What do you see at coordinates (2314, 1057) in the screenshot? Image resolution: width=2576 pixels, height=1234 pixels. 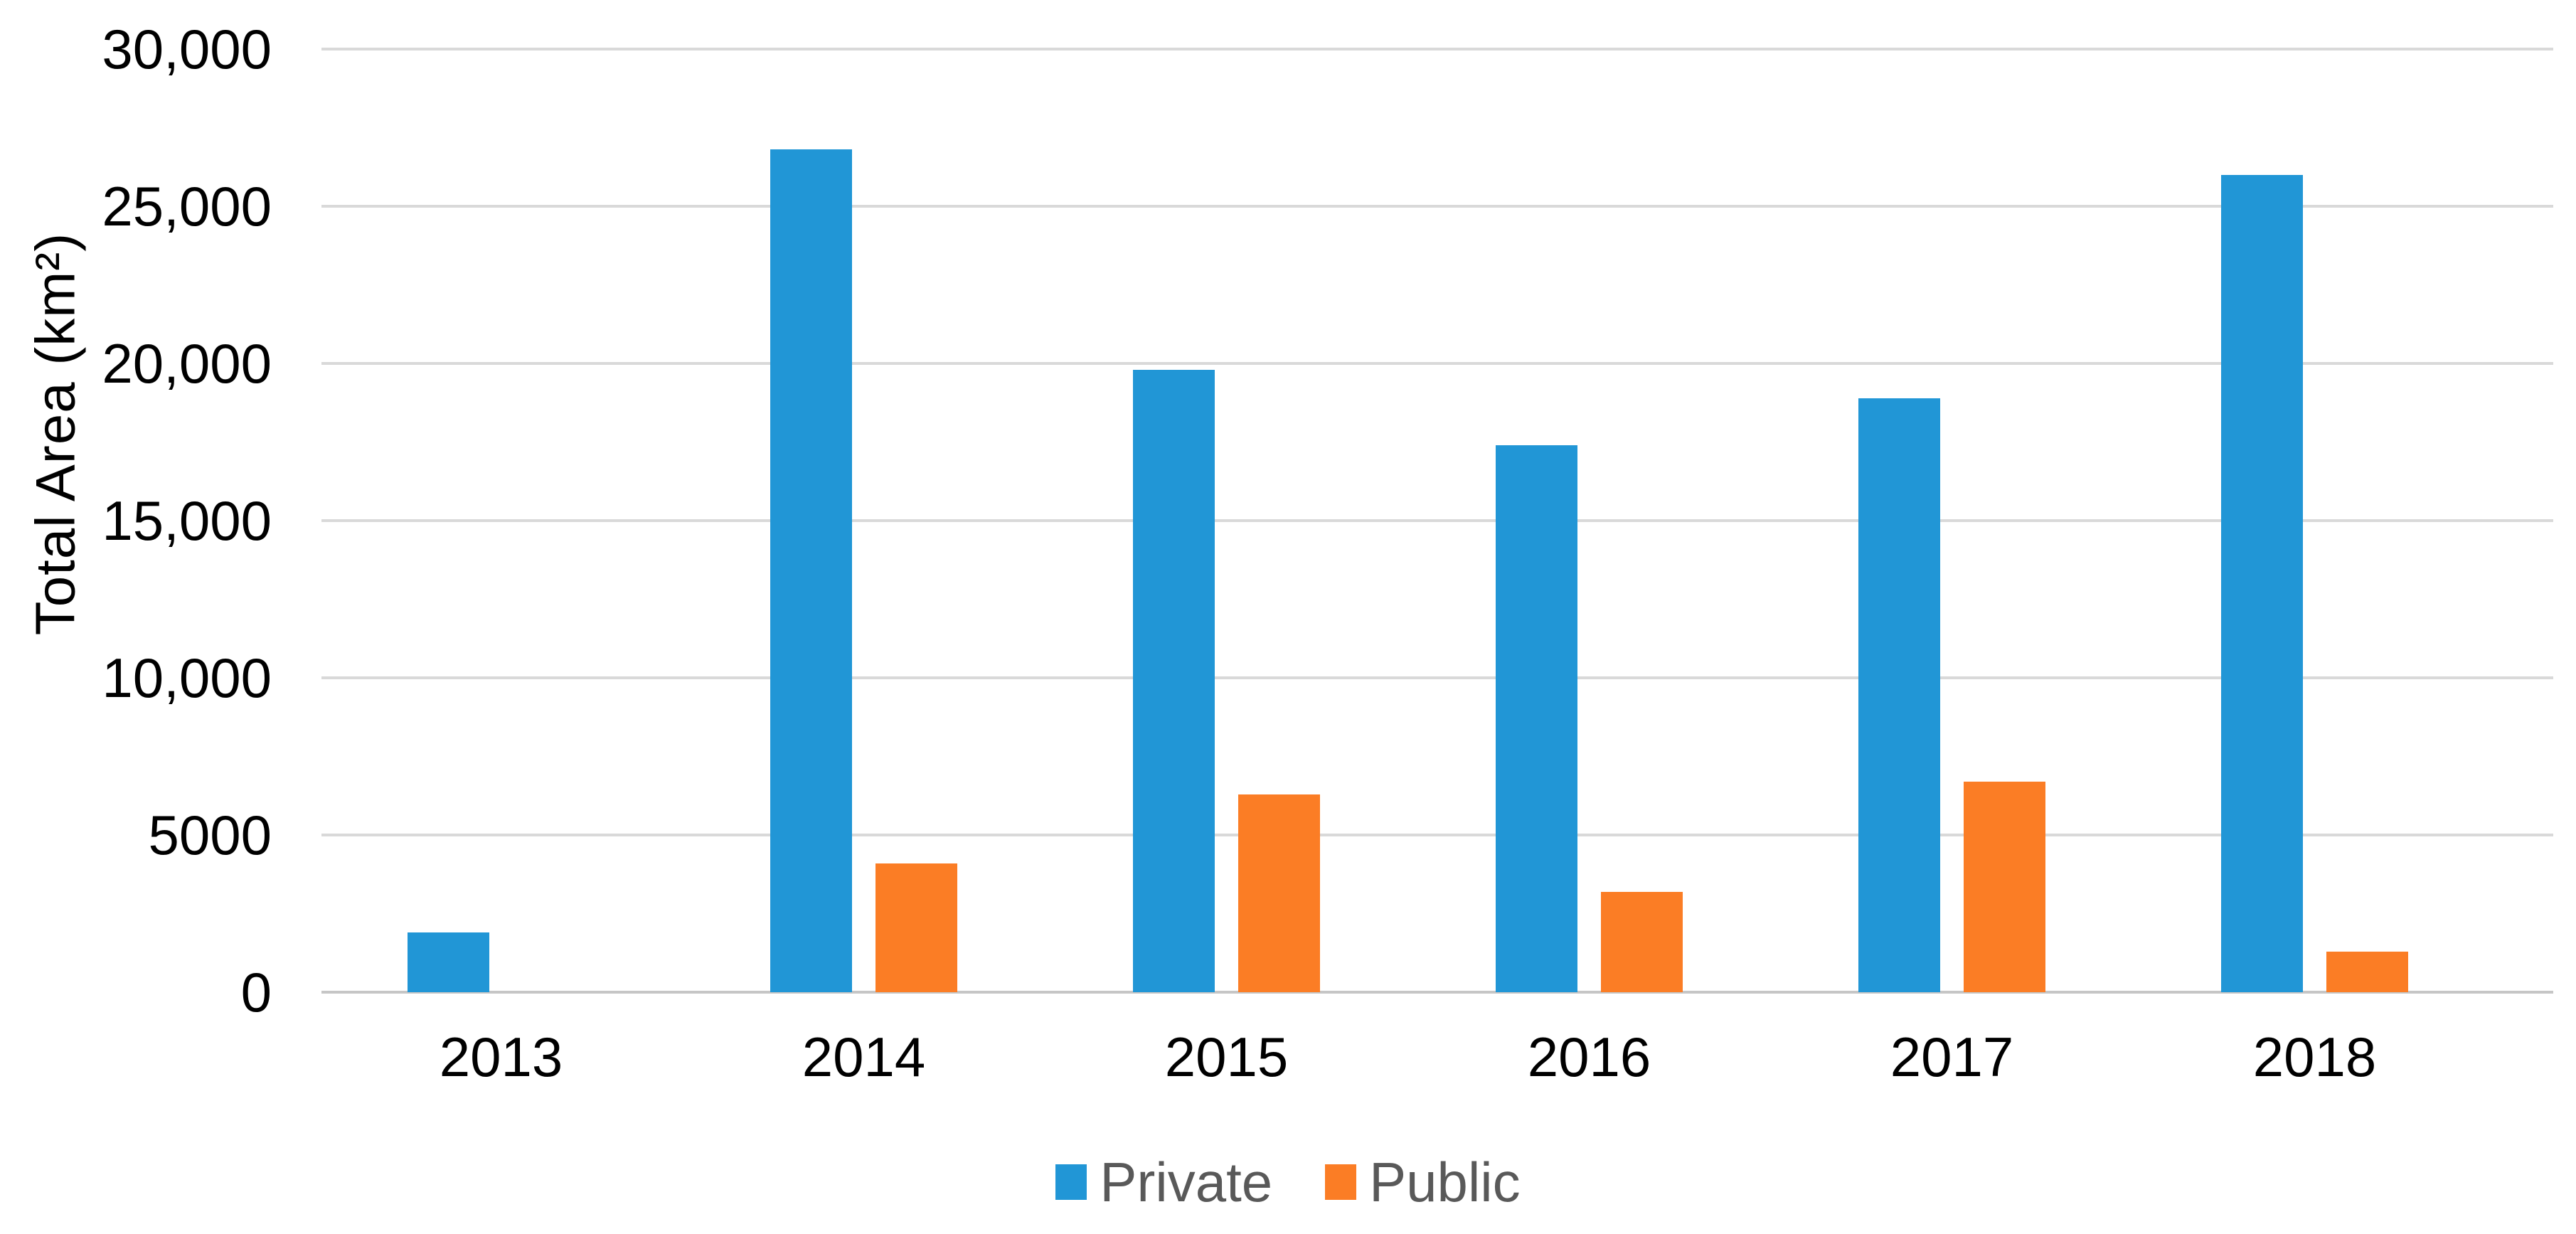 I see `x-tick-label-2018: 2018` at bounding box center [2314, 1057].